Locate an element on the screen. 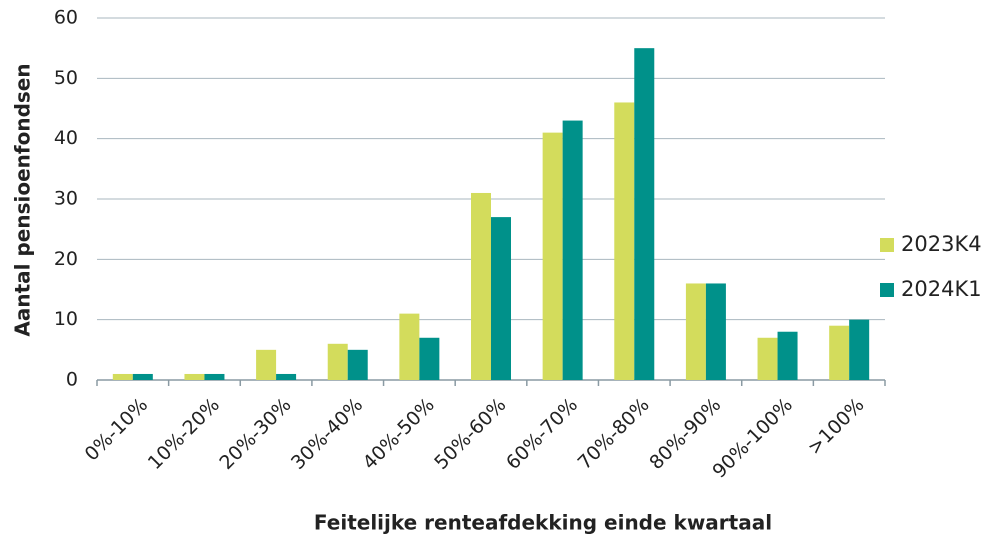 This screenshot has width=1002, height=542. x-tick-label: 0%-10% is located at coordinates (117, 430).